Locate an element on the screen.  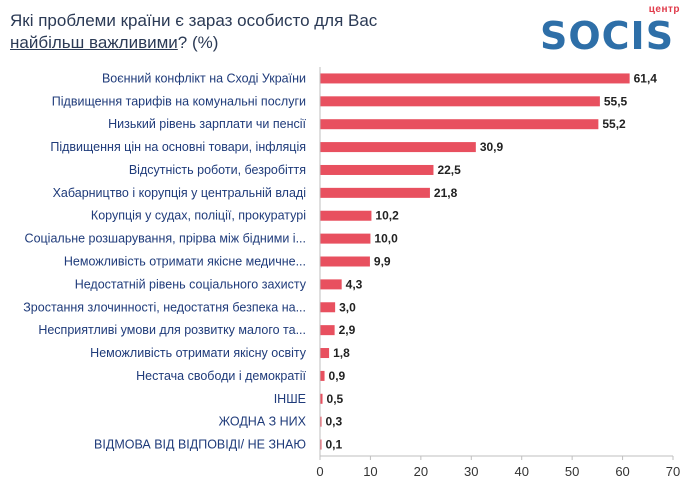
value-label: 61,4 is located at coordinates (646, 78).